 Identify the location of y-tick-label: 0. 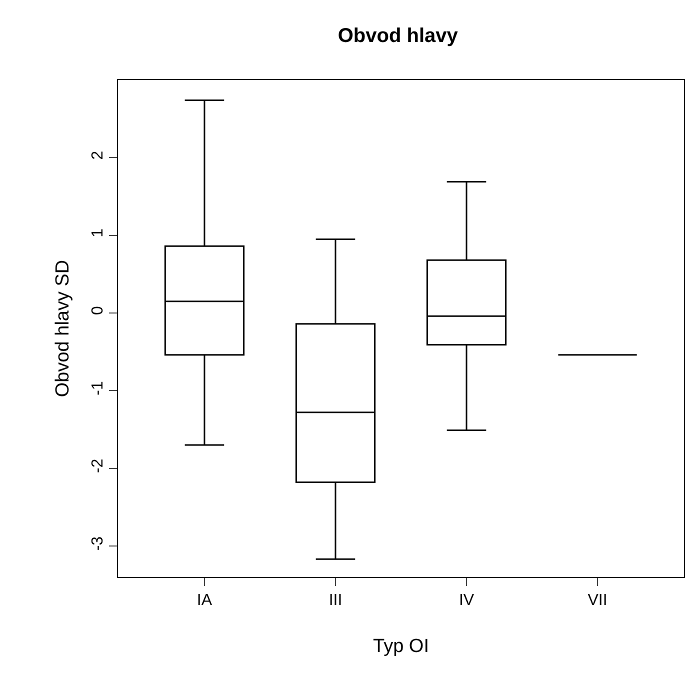
(98, 311).